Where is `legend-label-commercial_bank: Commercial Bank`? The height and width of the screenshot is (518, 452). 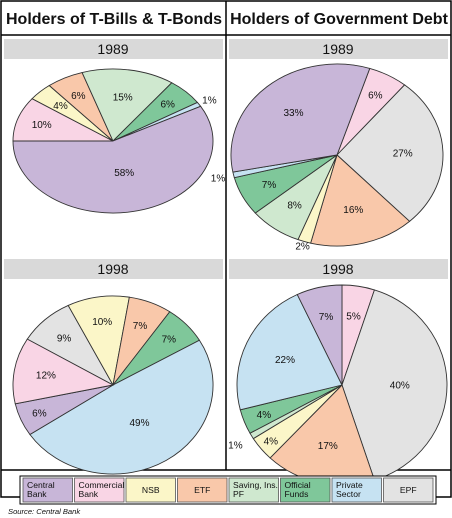 legend-label-commercial_bank: Commercial Bank is located at coordinates (102, 489).